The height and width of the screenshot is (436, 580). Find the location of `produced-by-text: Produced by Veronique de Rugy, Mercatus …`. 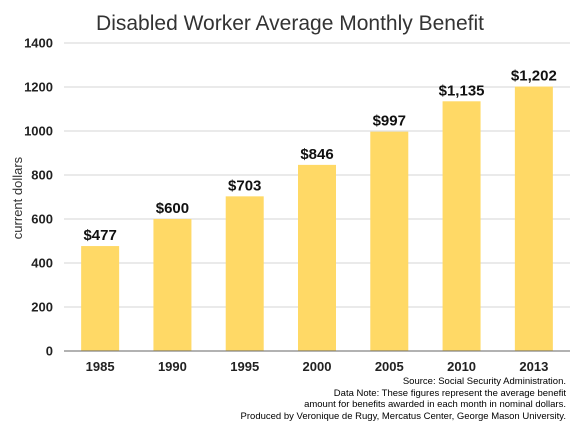

produced-by-text: Produced by Veronique de Rugy, Mercatus … is located at coordinates (403, 416).